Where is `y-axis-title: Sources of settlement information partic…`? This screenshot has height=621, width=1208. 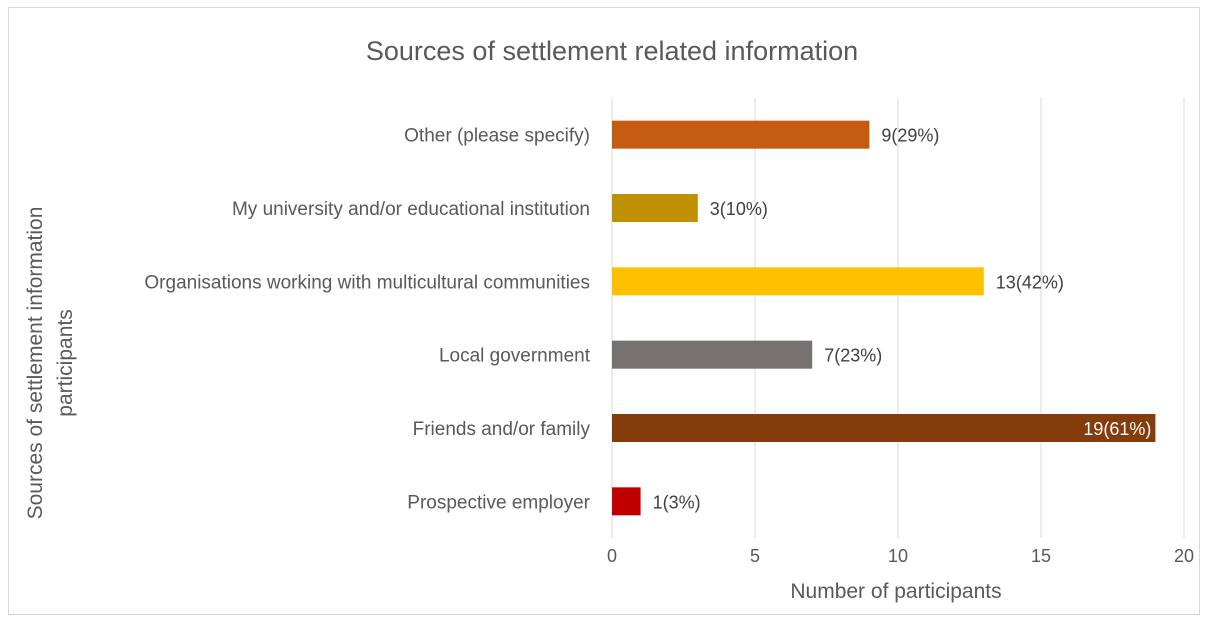
y-axis-title: Sources of settlement information partic… is located at coordinates (50, 363).